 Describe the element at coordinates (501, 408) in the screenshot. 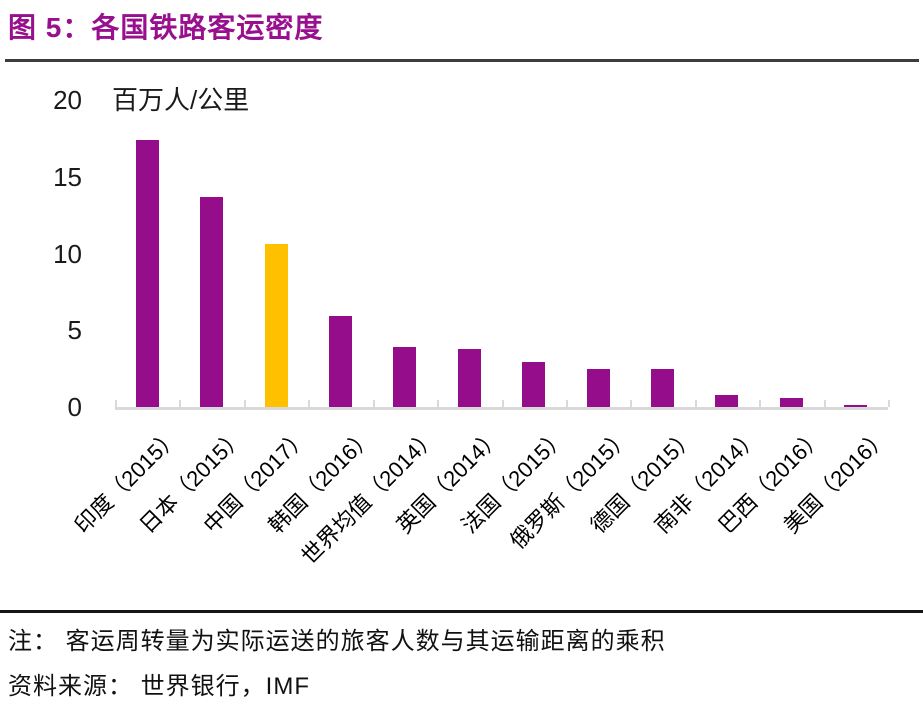

I see `x-axis-line` at that location.